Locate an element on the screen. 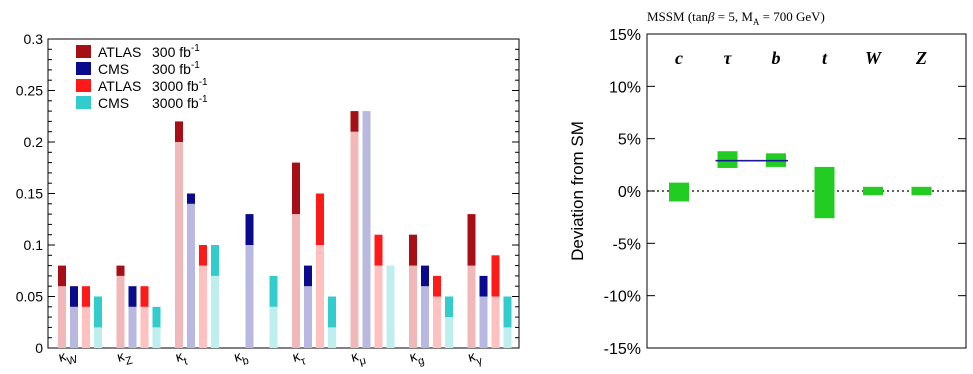 The height and width of the screenshot is (374, 973). category-label: Z is located at coordinates (921, 58).